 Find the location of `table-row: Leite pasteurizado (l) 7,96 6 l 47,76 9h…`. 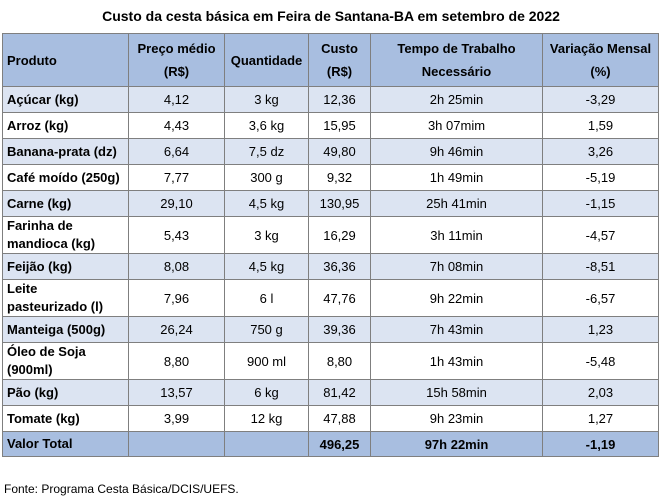

table-row: Leite pasteurizado (l) 7,96 6 l 47,76 9h… is located at coordinates (330, 298).